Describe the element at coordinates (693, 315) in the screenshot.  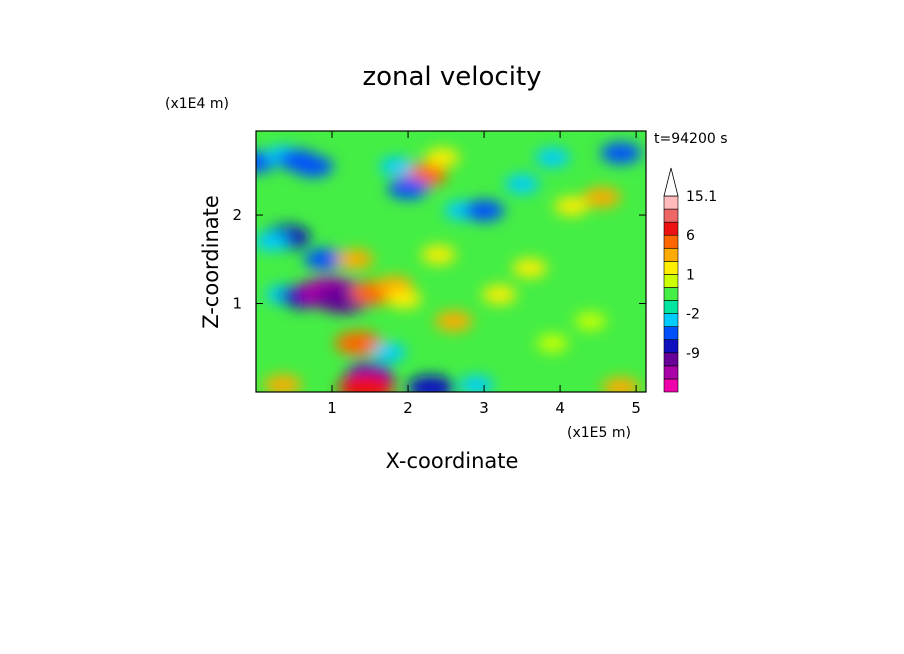
I see `colorbar-label: -2` at that location.